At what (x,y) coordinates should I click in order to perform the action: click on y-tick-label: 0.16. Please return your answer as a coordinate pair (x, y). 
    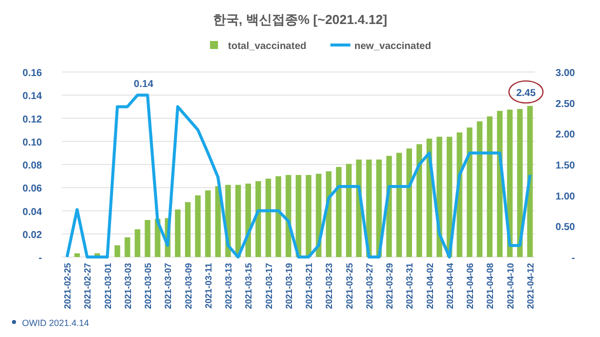
    Looking at the image, I should click on (32, 73).